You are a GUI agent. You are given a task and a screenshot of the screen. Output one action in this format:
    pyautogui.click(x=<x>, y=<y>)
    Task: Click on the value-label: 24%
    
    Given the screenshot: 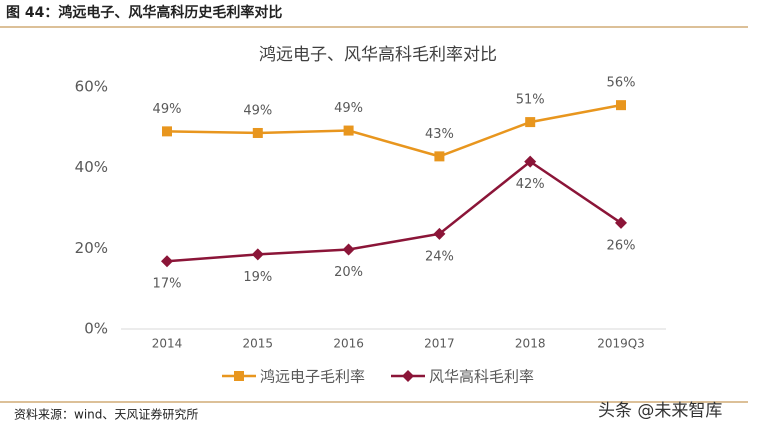 What is the action you would take?
    pyautogui.click(x=439, y=256)
    